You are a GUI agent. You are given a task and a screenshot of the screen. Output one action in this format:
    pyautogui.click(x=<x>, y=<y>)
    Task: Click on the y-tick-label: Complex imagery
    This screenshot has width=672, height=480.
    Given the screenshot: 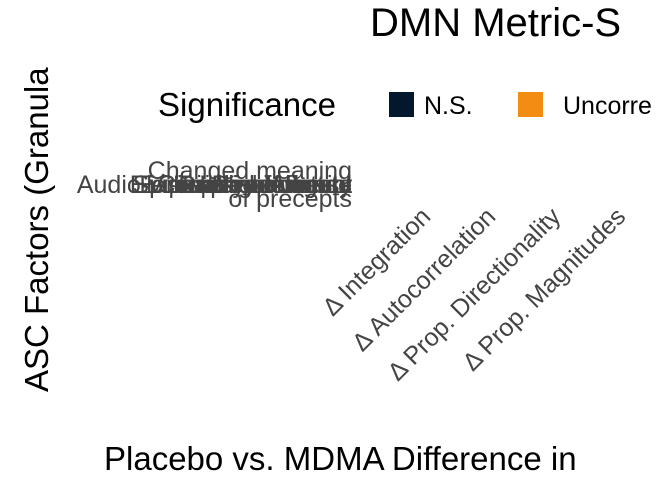 What is the action you would take?
    pyautogui.click(x=254, y=185)
    